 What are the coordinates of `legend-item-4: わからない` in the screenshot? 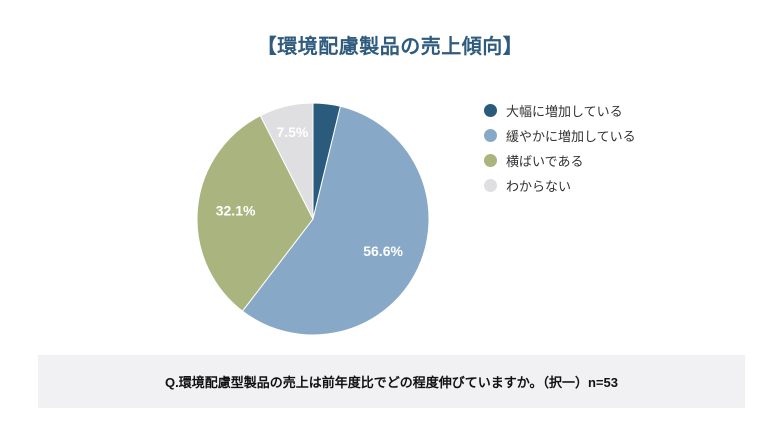 It's located at (560, 185).